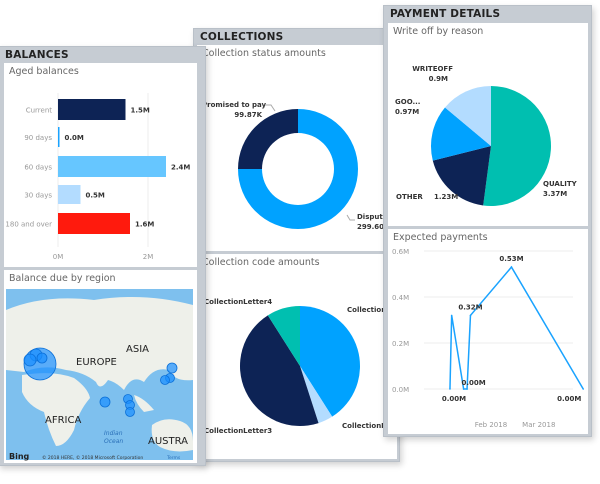  What do you see at coordinates (400, 344) in the screenshot?
I see `y-tick-label: 0.2M` at bounding box center [400, 344].